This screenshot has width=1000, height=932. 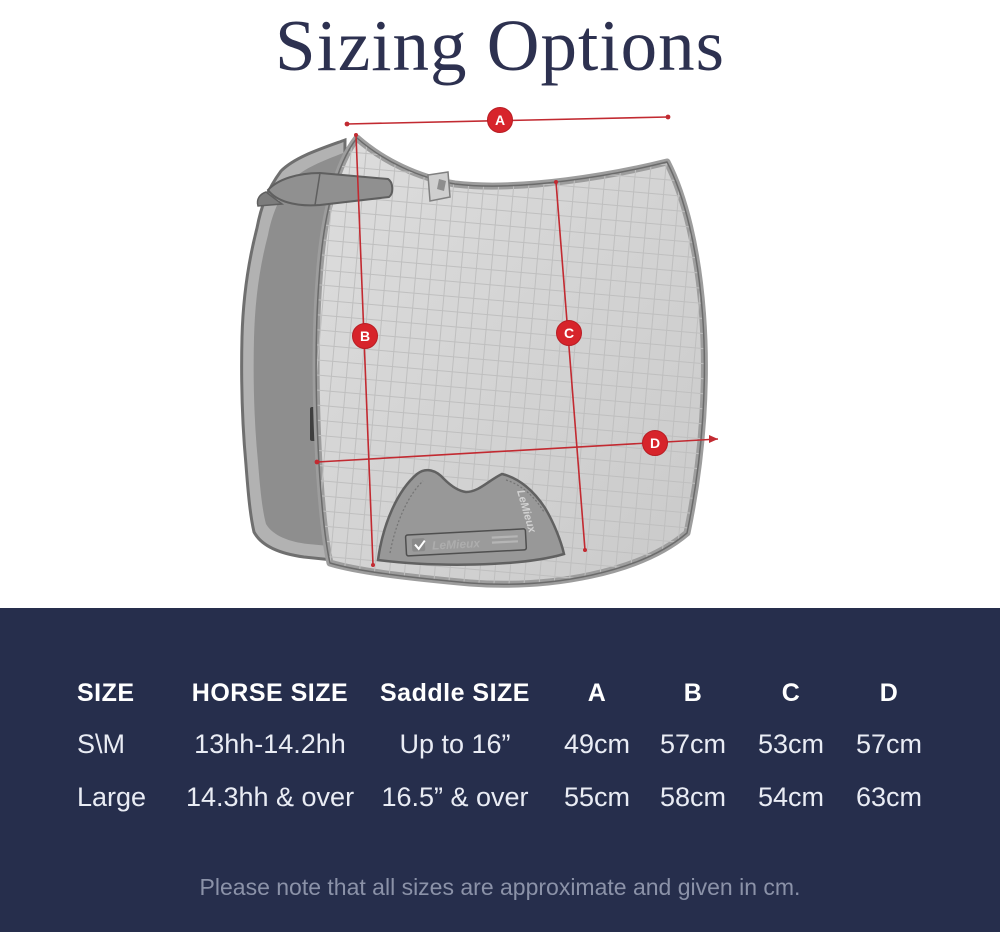 What do you see at coordinates (570, 366) in the screenshot?
I see `measure-line-c` at bounding box center [570, 366].